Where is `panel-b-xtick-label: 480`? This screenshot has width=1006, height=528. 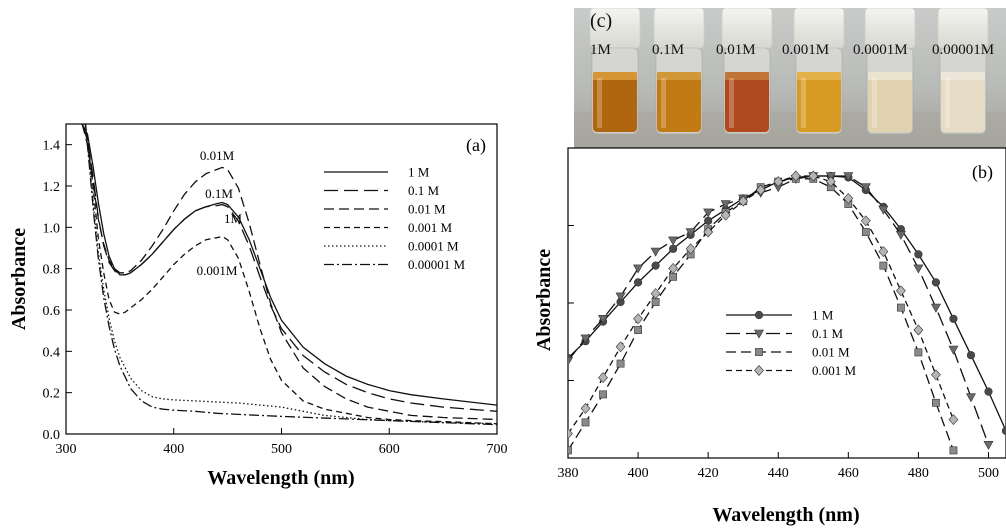 panel-b-xtick-label: 480 is located at coordinates (918, 473).